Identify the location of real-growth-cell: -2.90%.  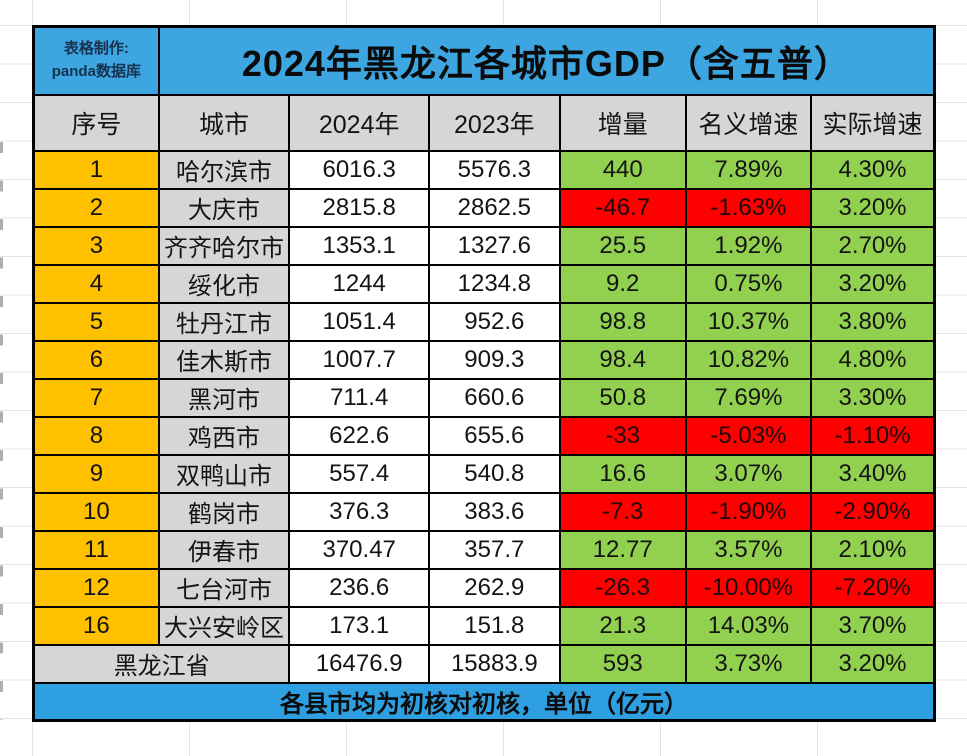
(873, 511).